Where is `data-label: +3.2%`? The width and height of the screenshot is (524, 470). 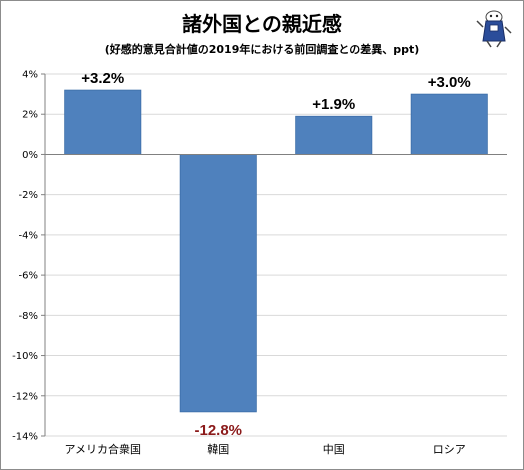 data-label: +3.2% is located at coordinates (102, 78).